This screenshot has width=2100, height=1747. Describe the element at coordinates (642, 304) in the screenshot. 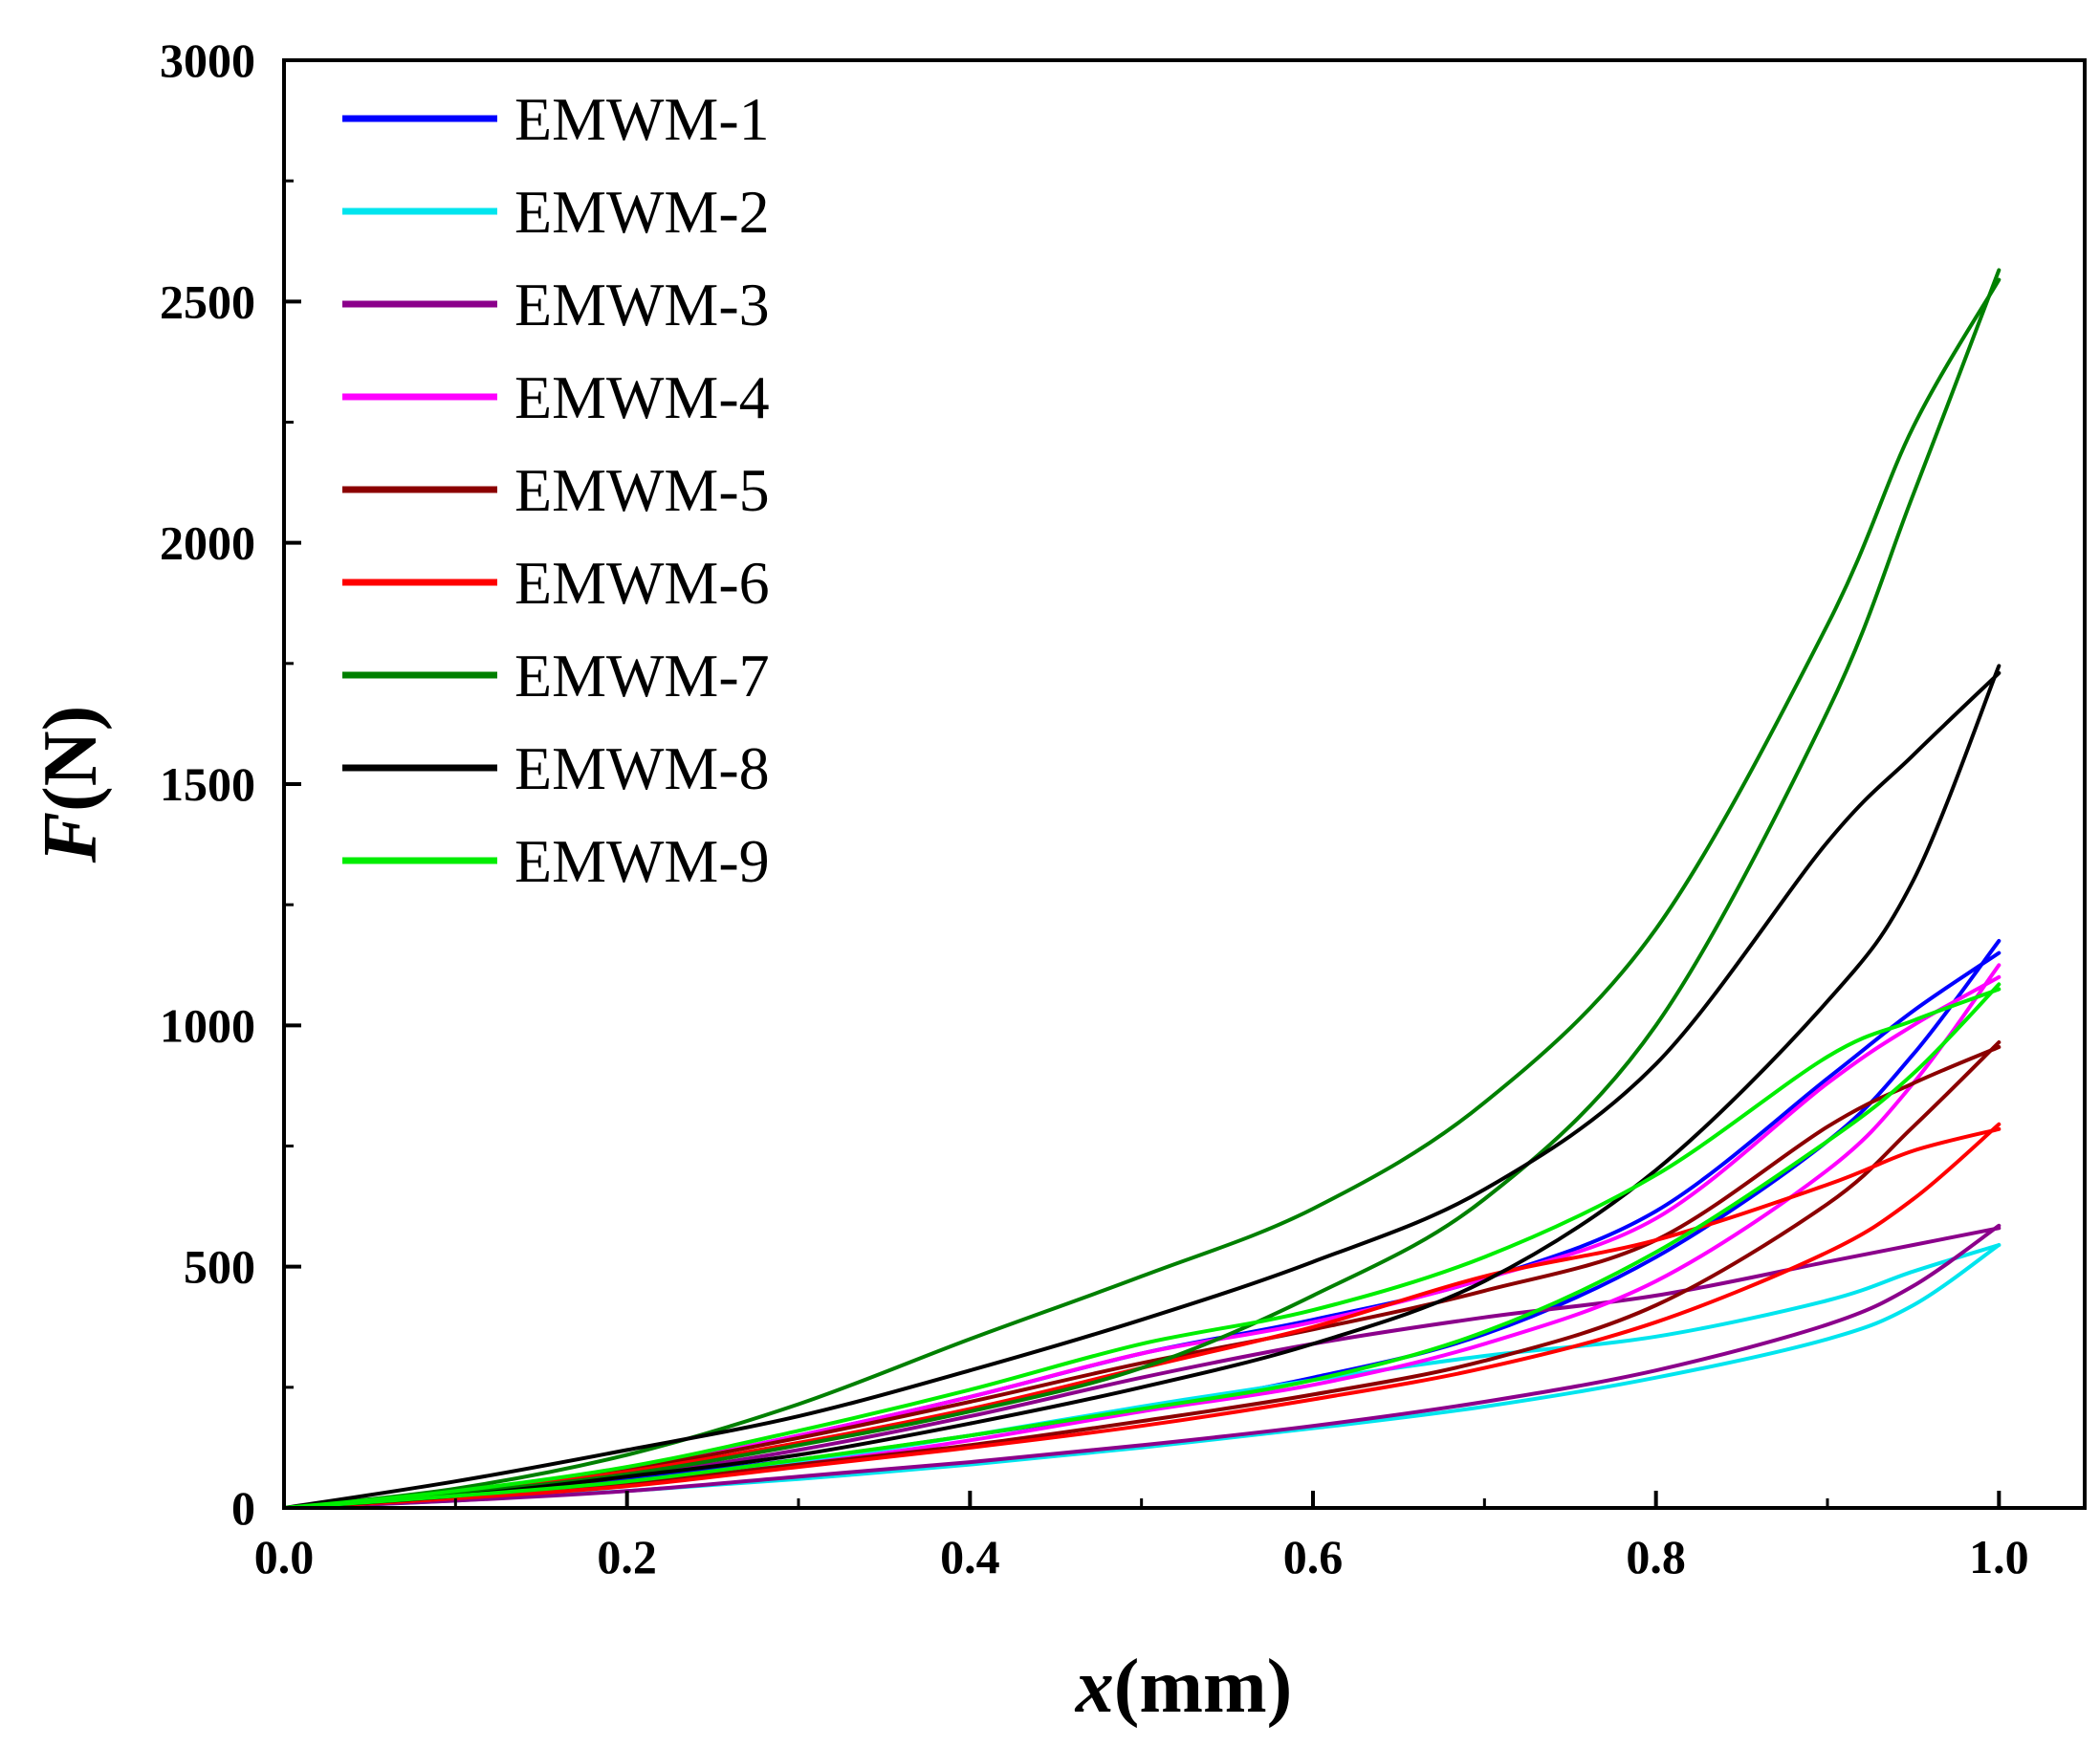

I see `legend-label: EMWM-3` at that location.